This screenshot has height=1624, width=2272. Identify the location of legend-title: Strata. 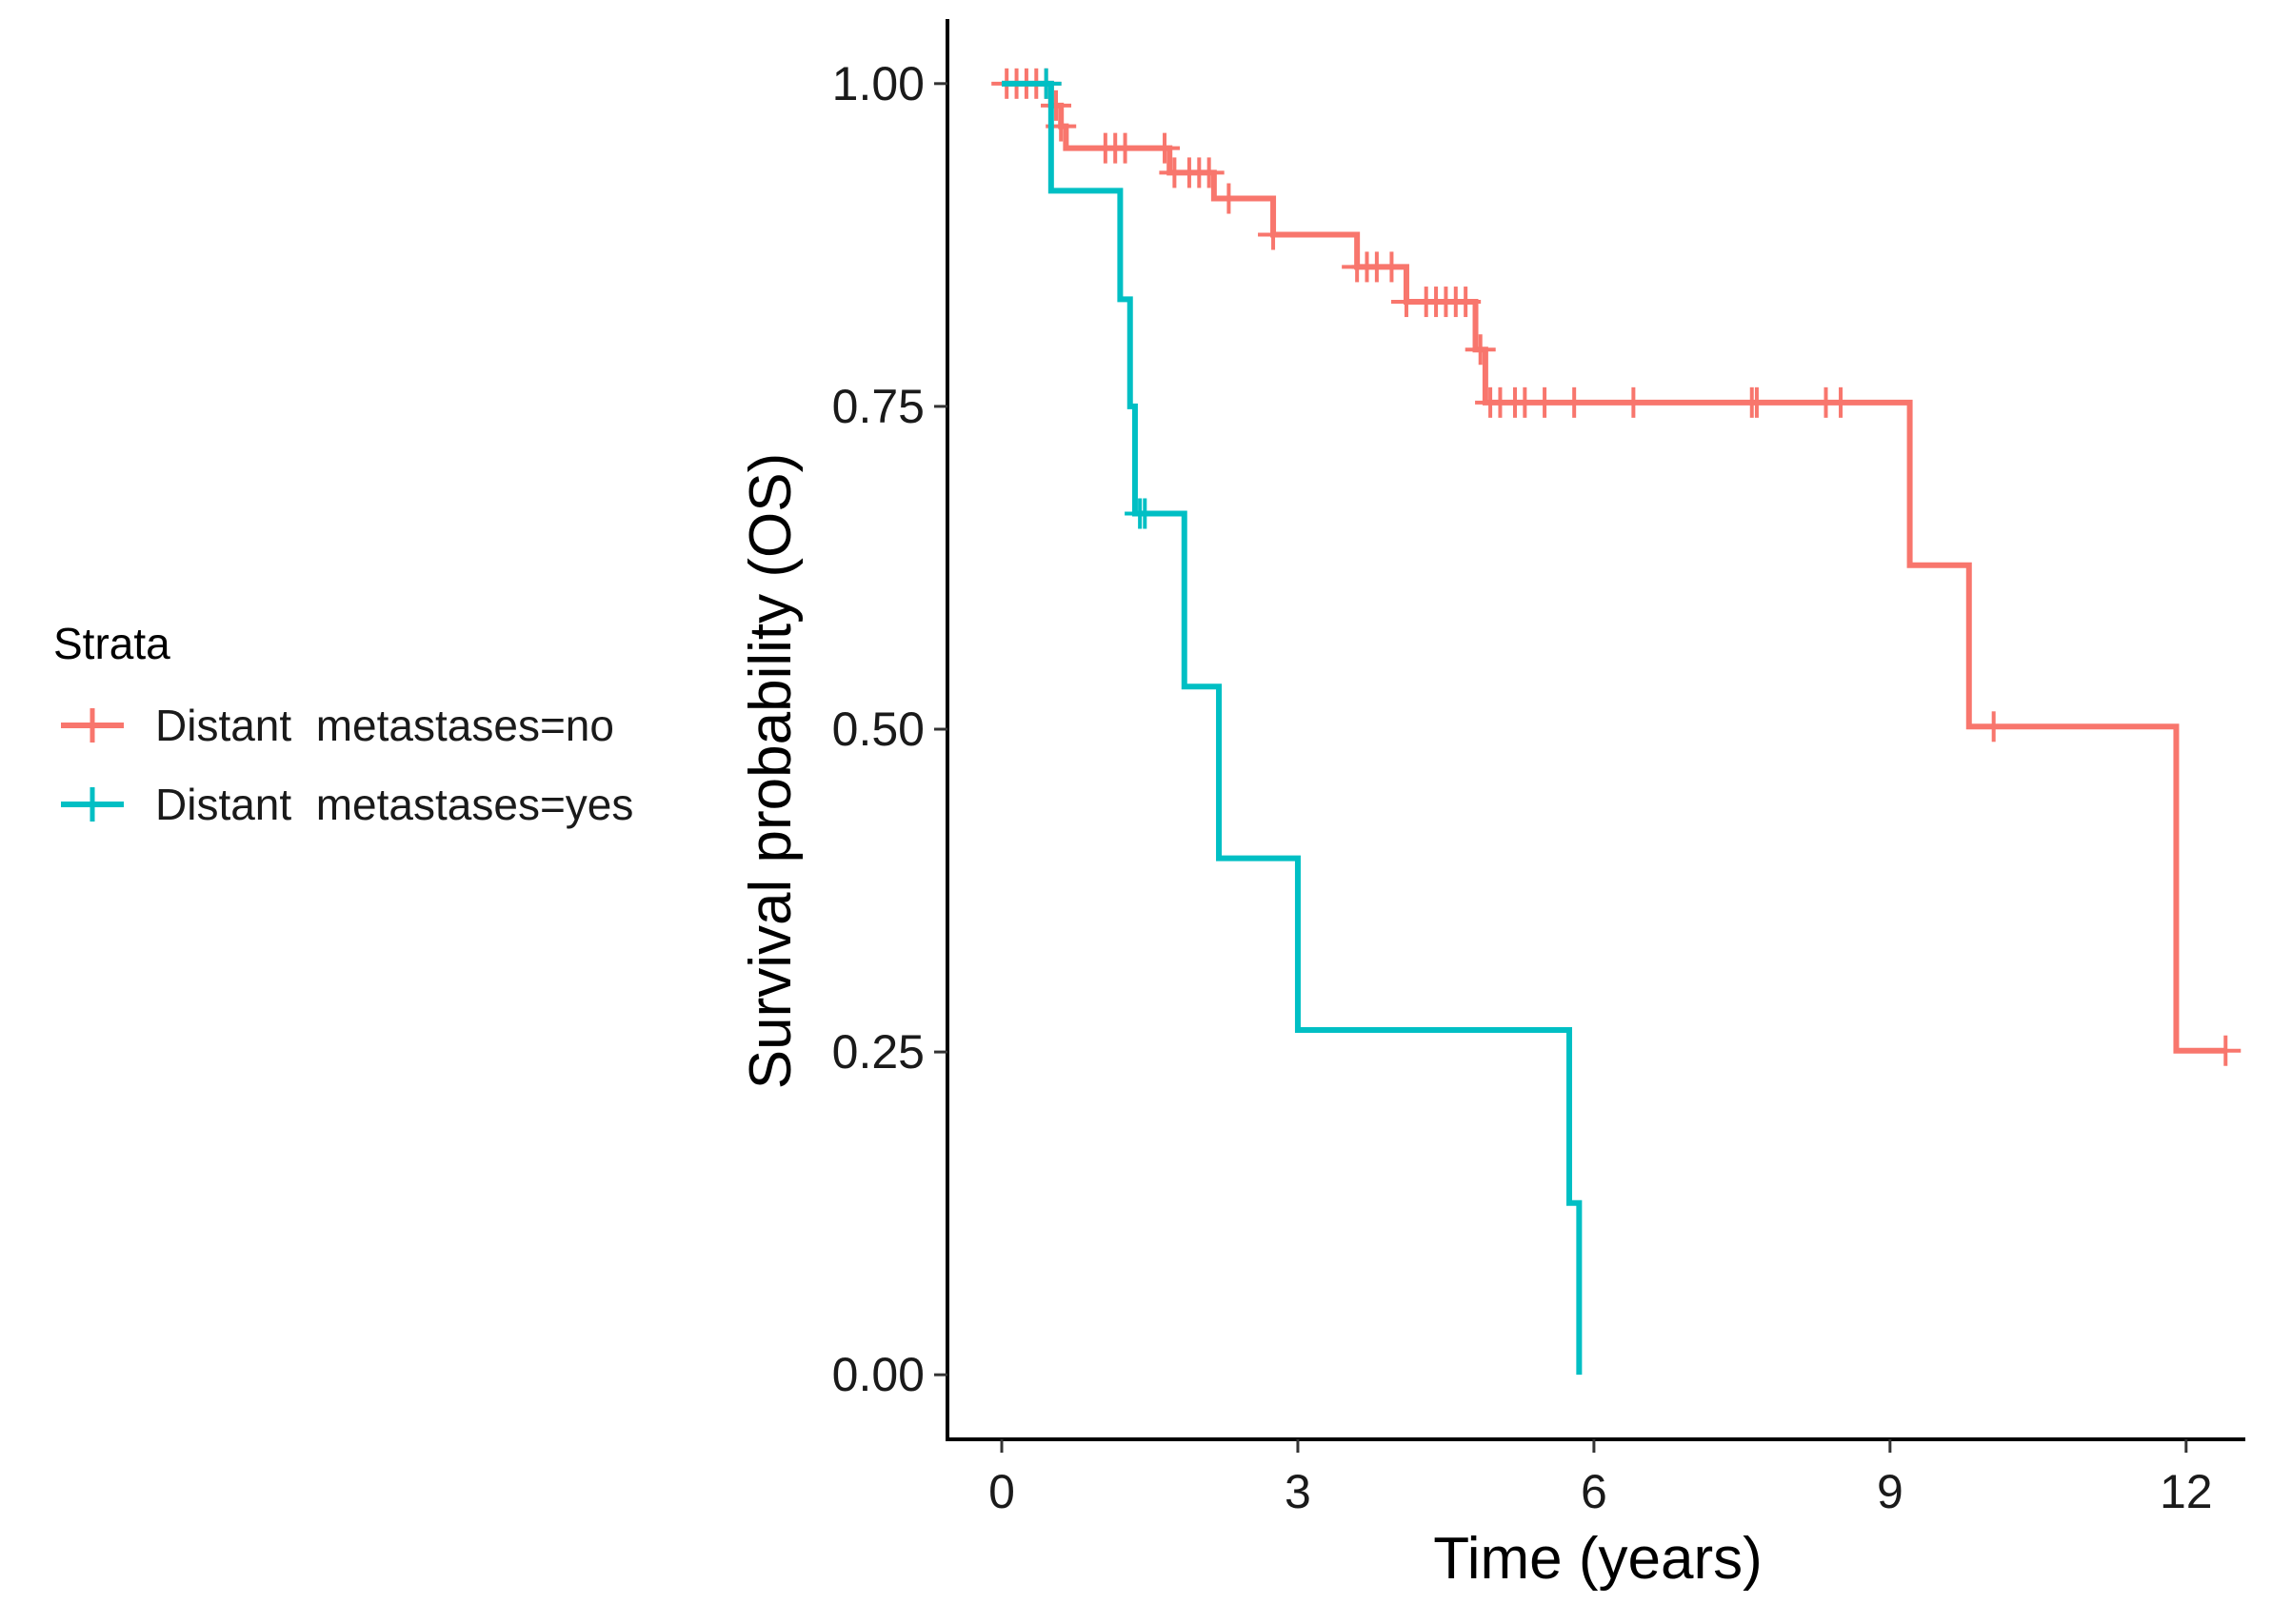
(112, 643).